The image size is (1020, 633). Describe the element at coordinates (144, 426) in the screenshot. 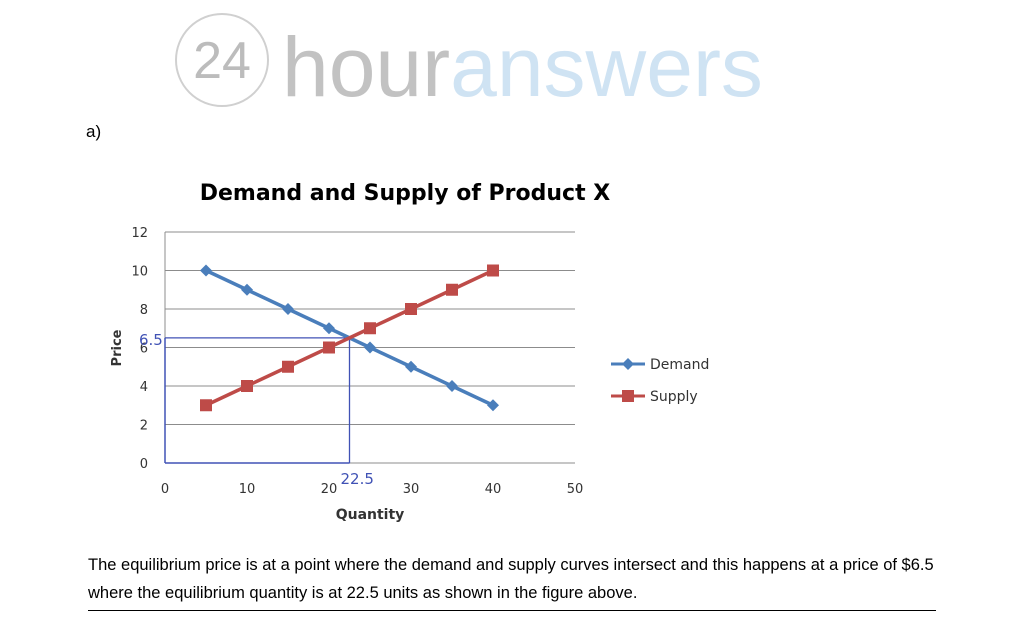

I see `y-tick-label: 2` at that location.